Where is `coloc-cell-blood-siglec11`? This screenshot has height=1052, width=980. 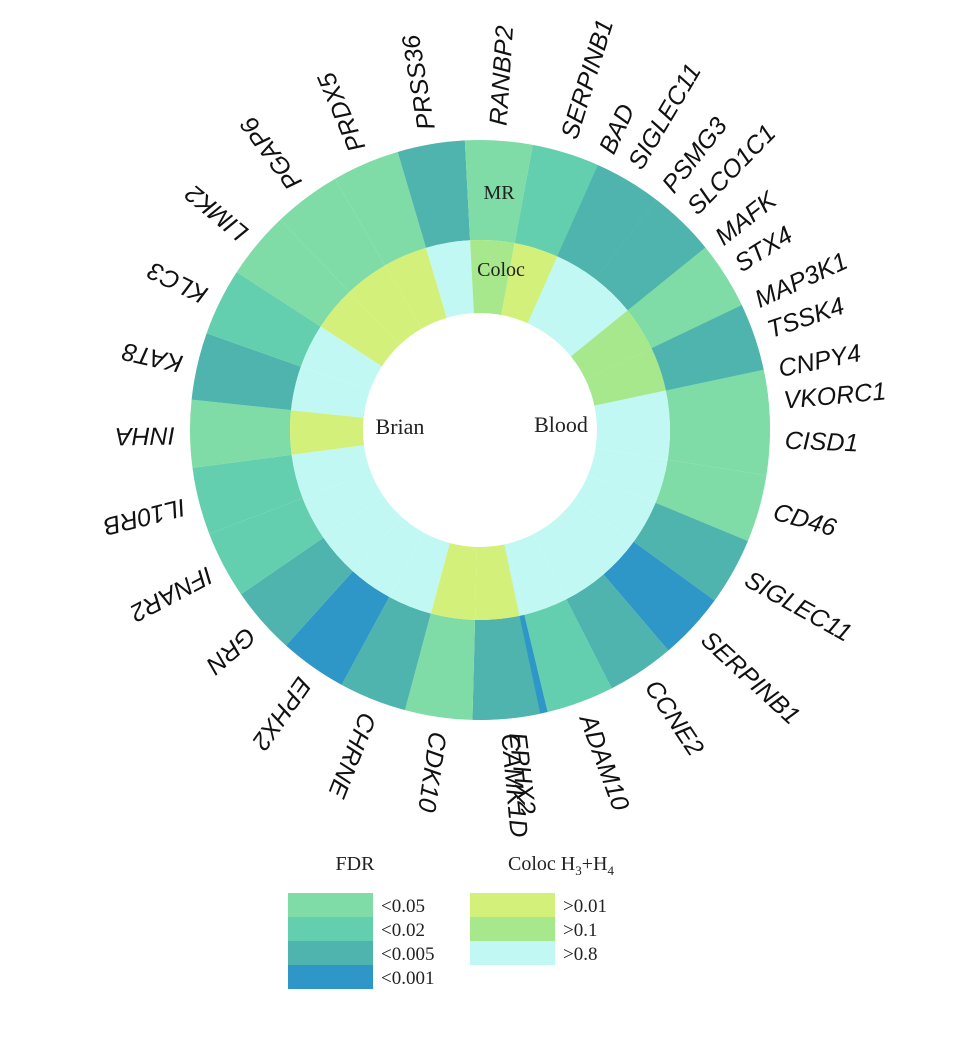 coloc-cell-blood-siglec11 is located at coordinates (615, 508).